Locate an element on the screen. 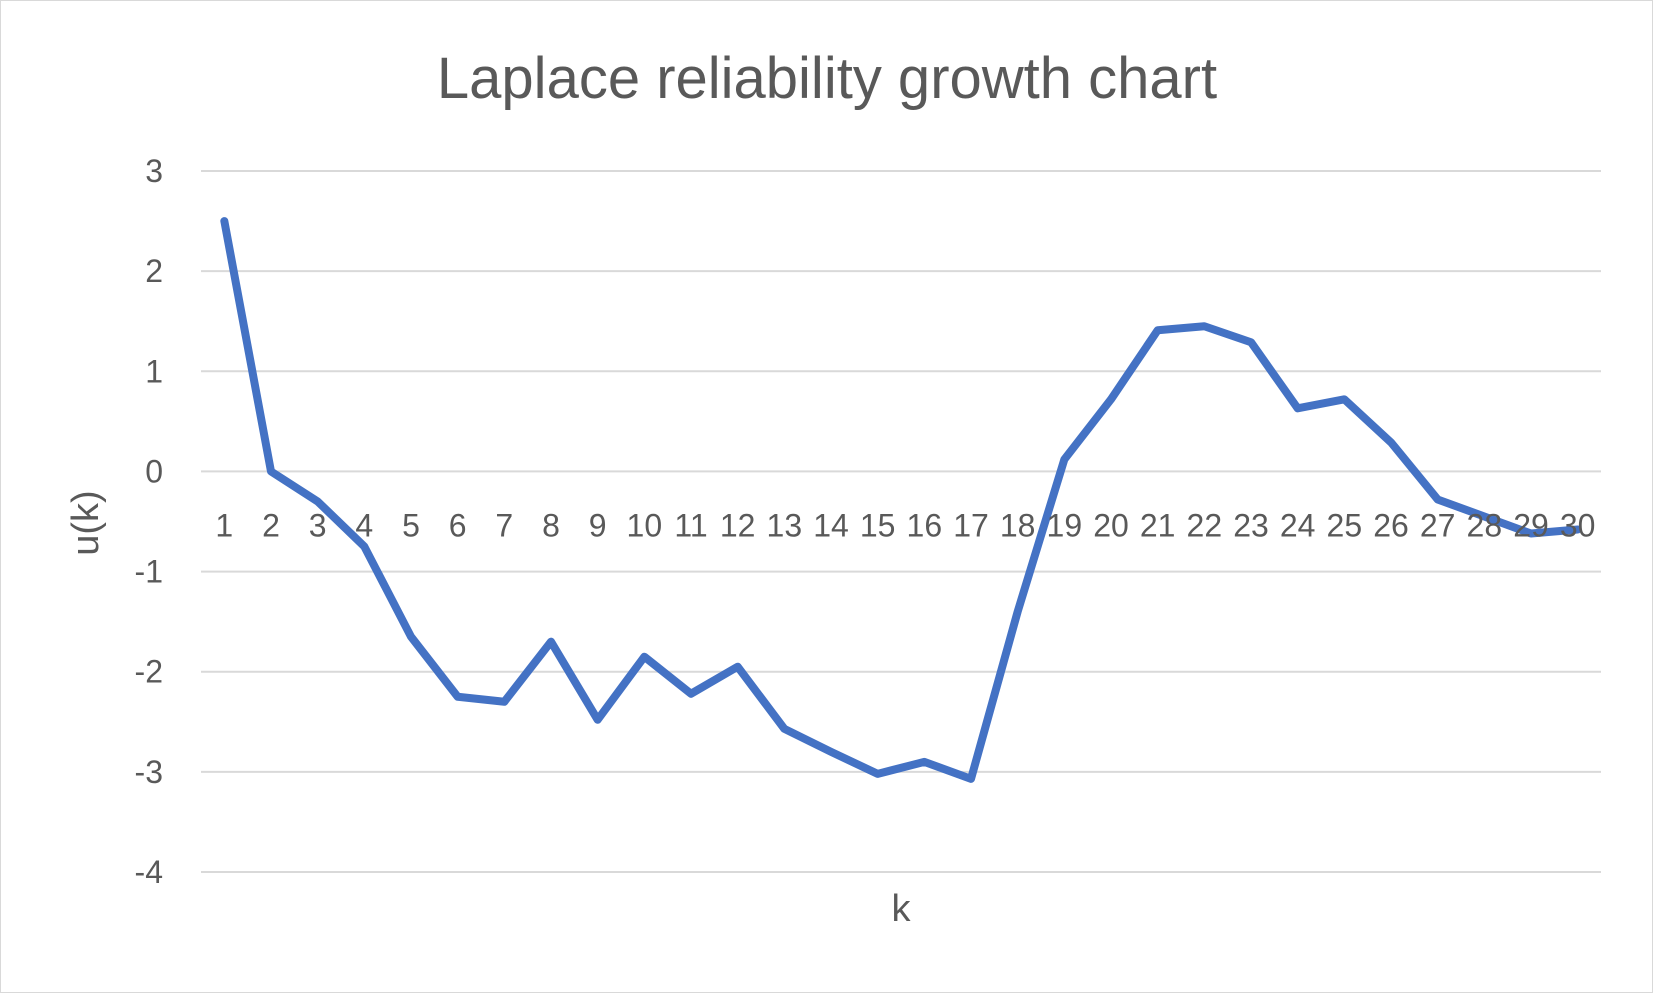 This screenshot has width=1653, height=993. x-tick-label: 11 is located at coordinates (690, 525).